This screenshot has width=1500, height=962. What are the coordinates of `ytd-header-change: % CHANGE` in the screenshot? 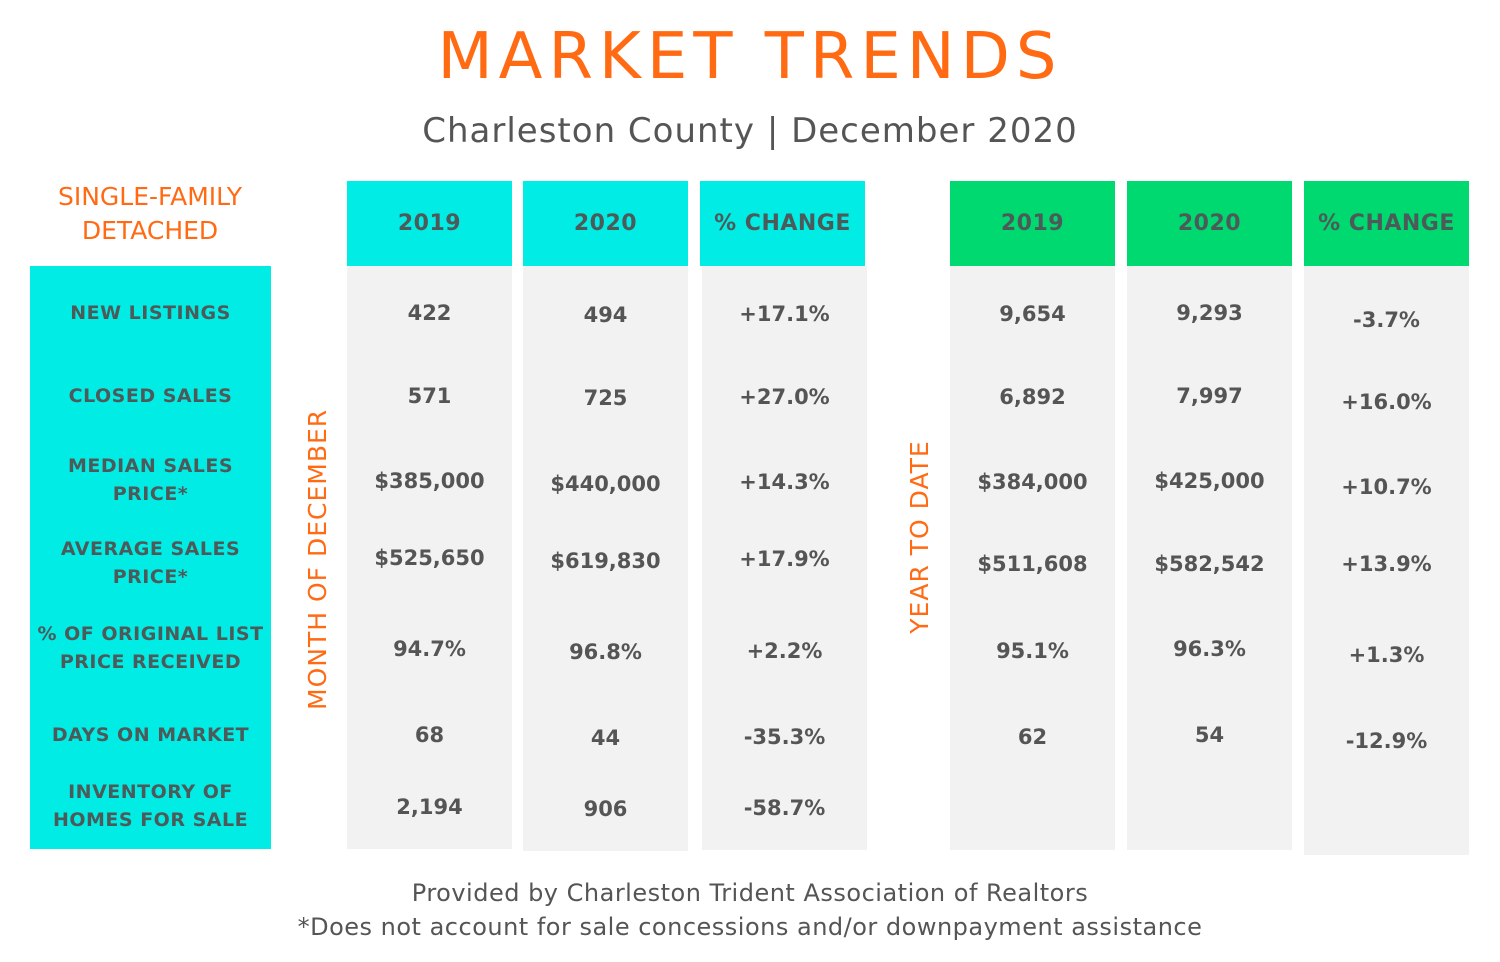 It's located at (1386, 223).